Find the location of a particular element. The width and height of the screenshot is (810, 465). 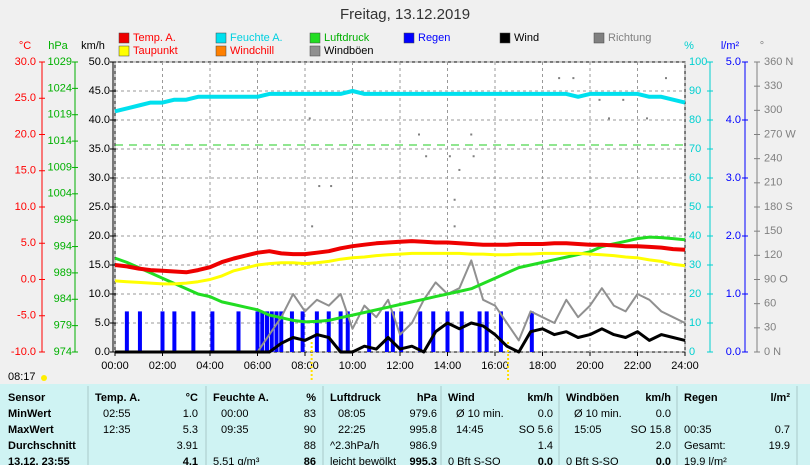

legend-label: Regen is located at coordinates (434, 38).